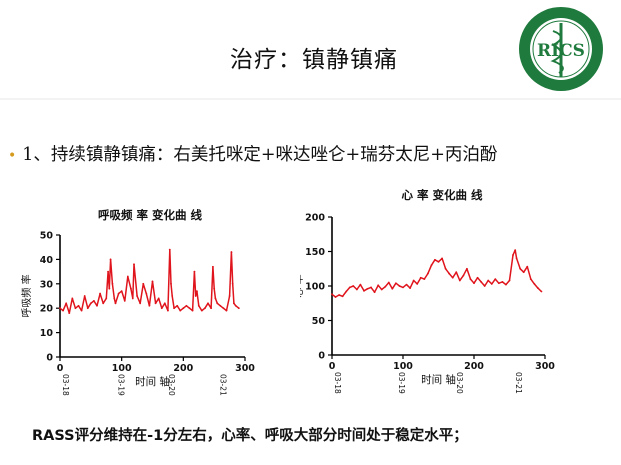  What do you see at coordinates (260, 155) in the screenshot?
I see `bullet-text: 1、持续镇静镇痛：右美托咪定+咪达唑仑+瑞芬太尼+丙泊酚` at bounding box center [260, 155].